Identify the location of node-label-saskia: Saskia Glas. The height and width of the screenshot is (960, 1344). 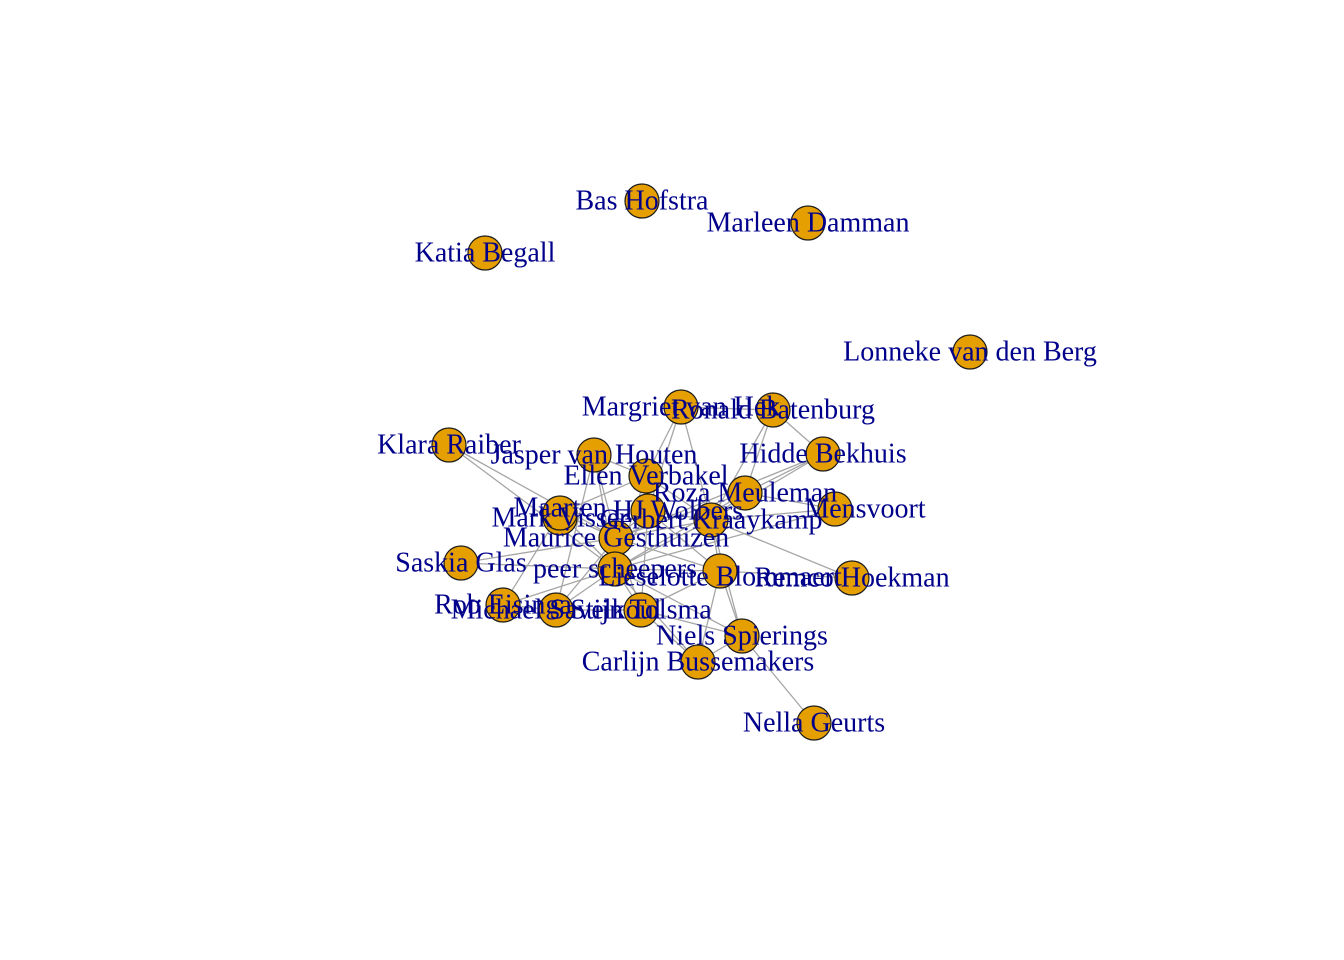
(460, 563).